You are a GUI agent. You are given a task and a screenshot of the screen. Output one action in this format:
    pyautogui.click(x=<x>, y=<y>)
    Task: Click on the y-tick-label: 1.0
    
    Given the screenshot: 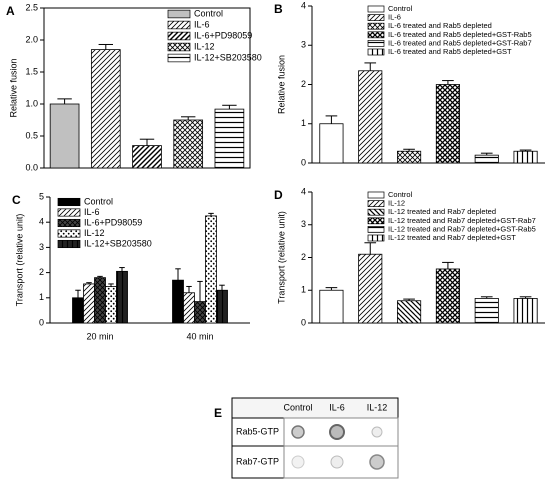 What is the action you would take?
    pyautogui.click(x=31, y=103)
    